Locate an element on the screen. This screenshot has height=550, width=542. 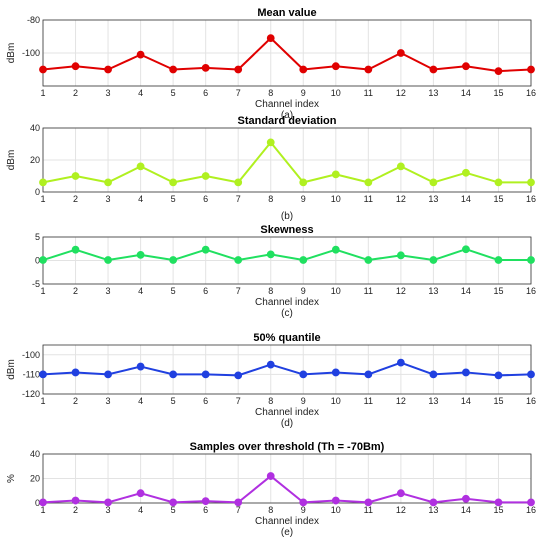
chart-title: Standard deviation is located at coordinates (286, 121).